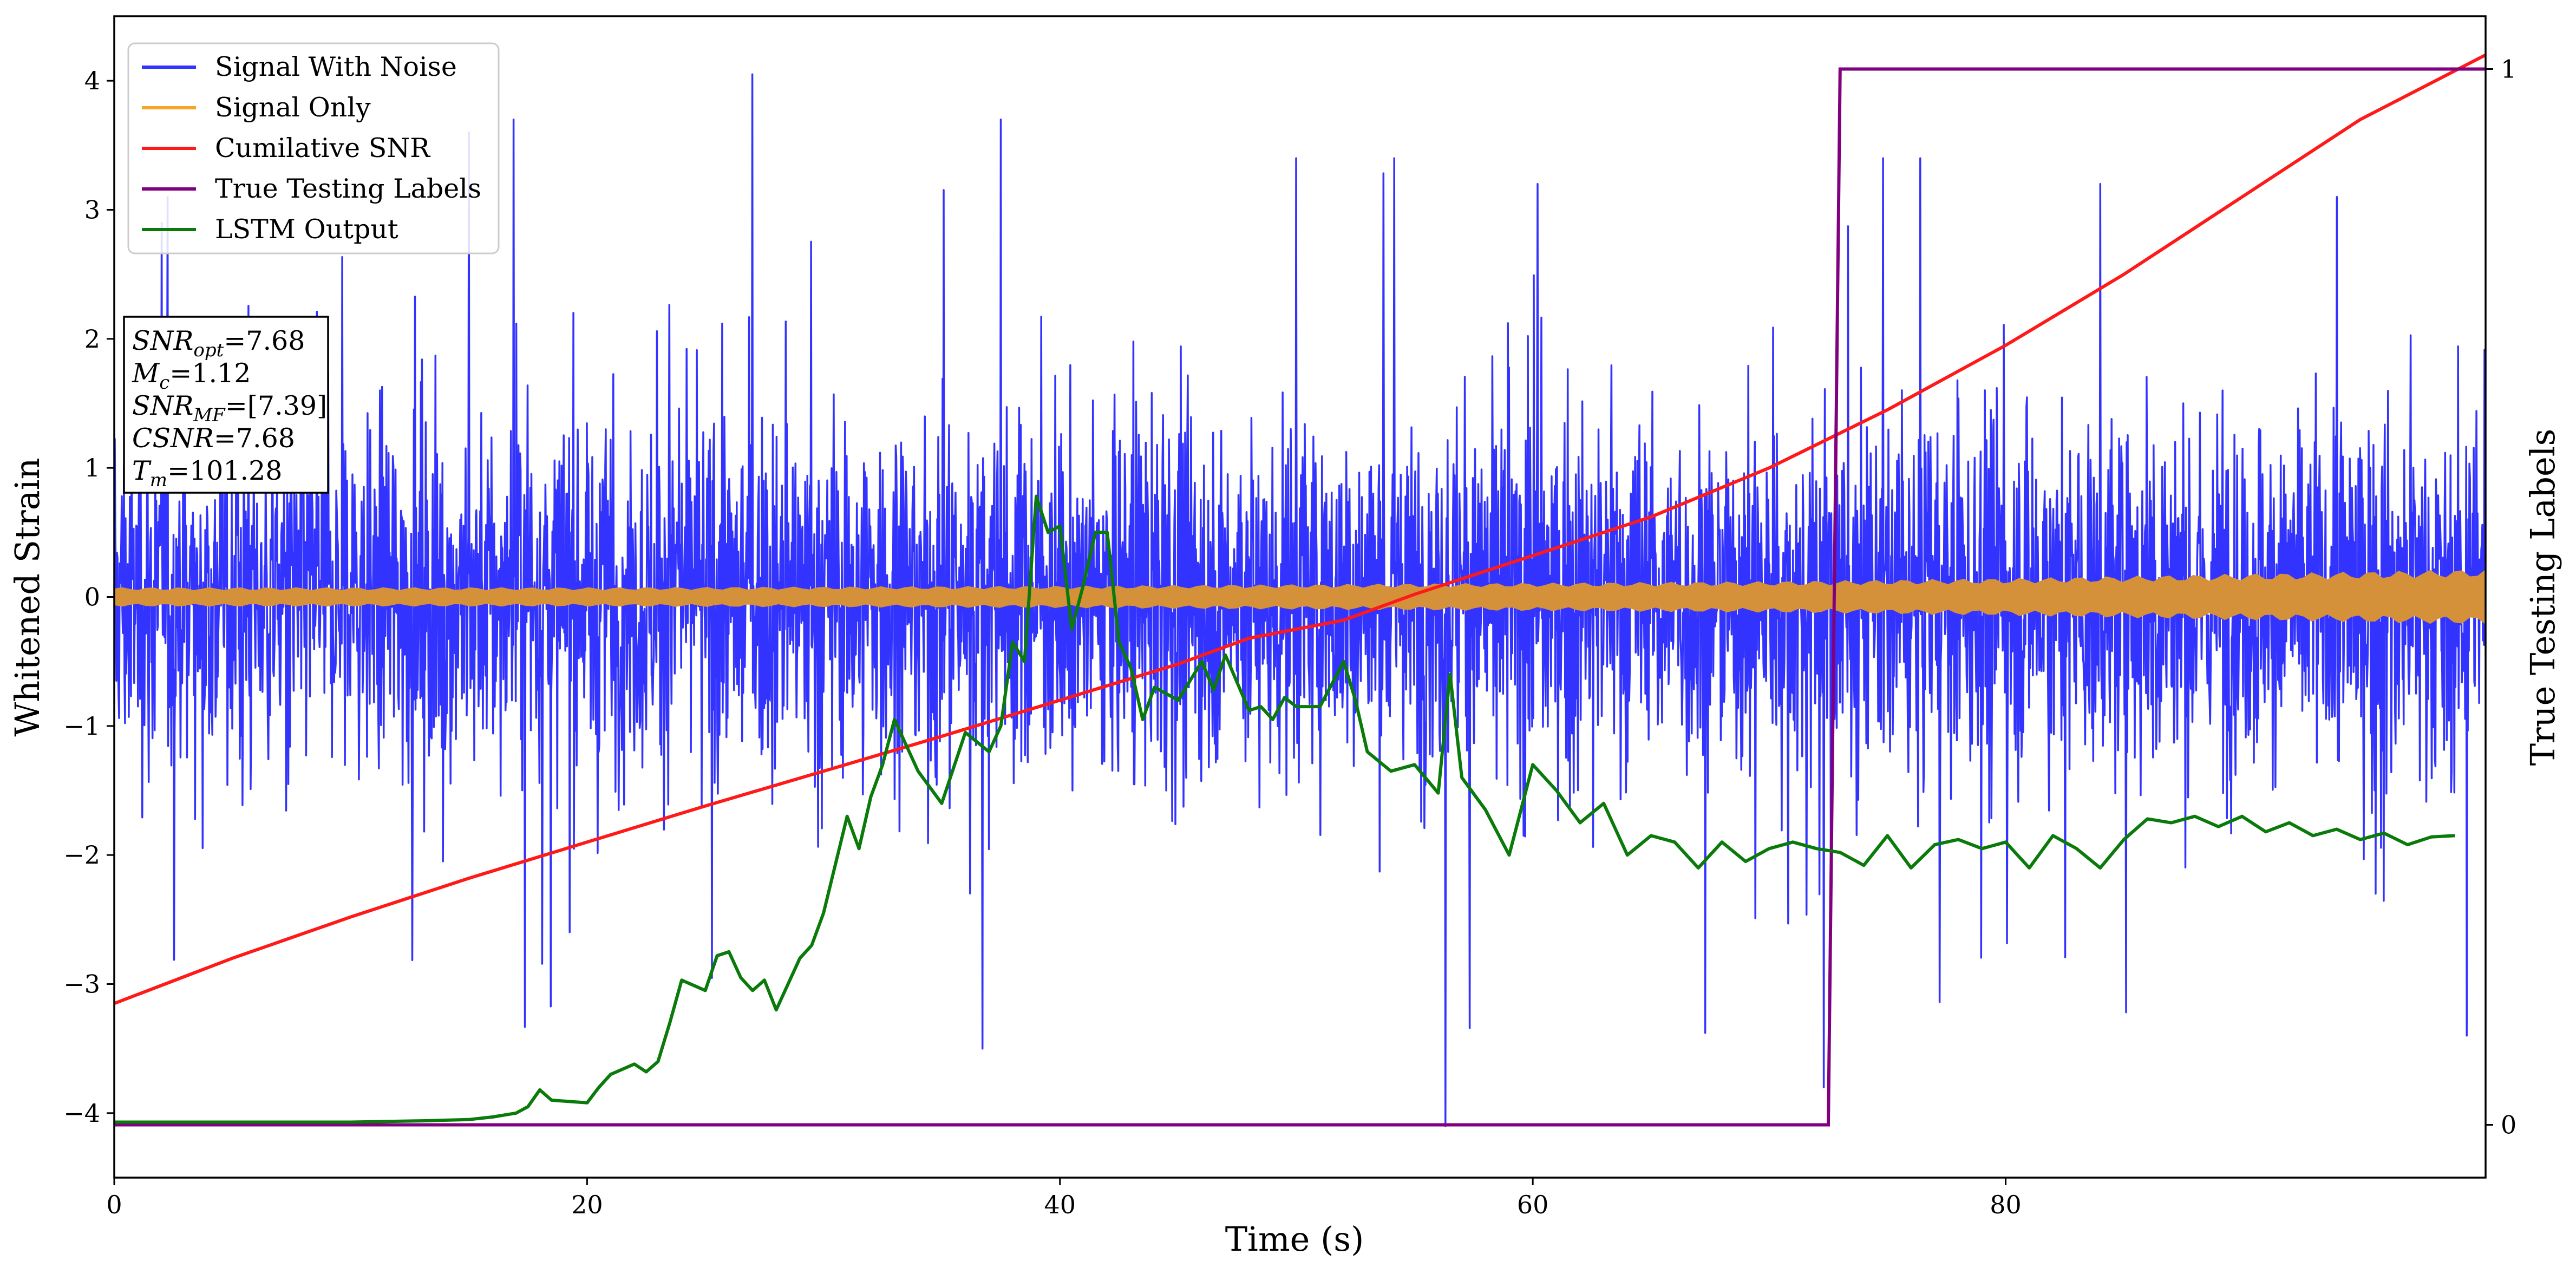 This screenshot has width=2576, height=1274. What do you see at coordinates (92, 210) in the screenshot?
I see `y-tick-label-7: 3` at bounding box center [92, 210].